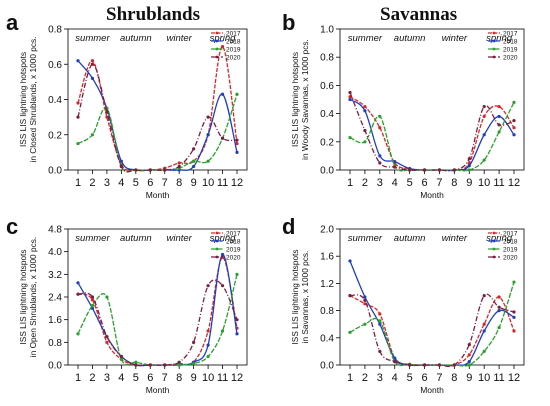  I want to click on x-tick-label: 8, so click(454, 378).